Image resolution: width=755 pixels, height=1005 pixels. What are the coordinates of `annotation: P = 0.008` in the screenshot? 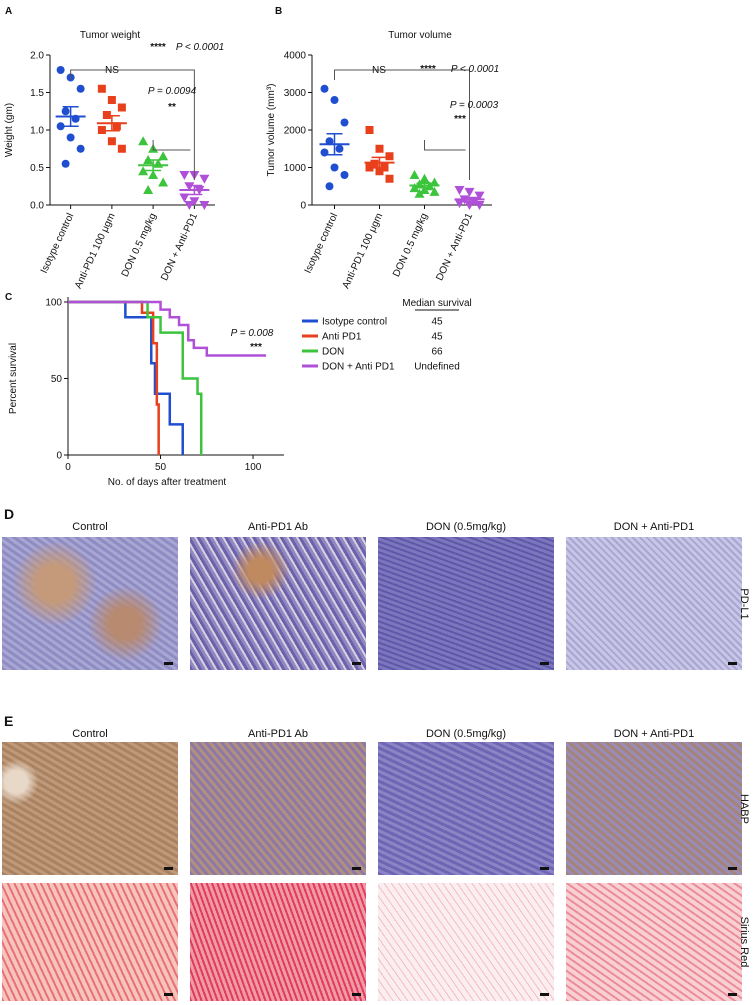 It's located at (252, 333).